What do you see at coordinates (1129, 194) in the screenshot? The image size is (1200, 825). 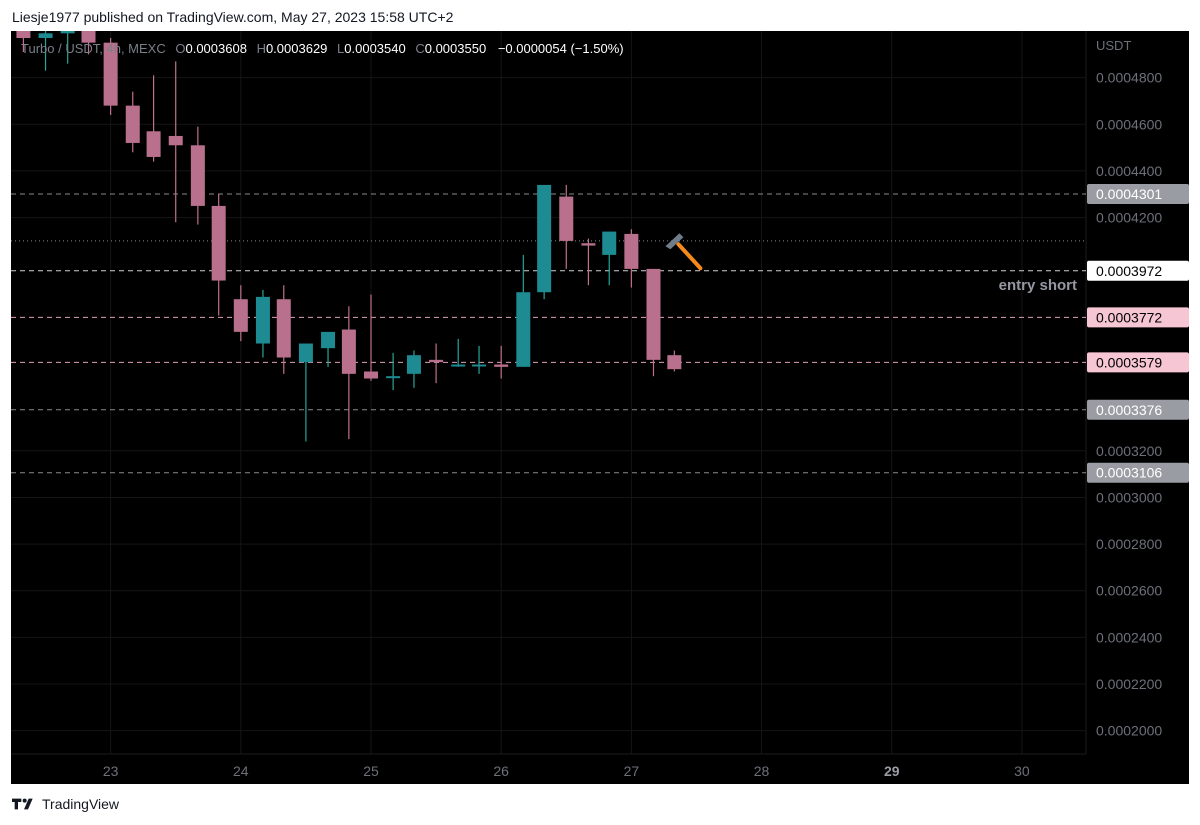 I see `price-level-badge-label: 0.0004301` at bounding box center [1129, 194].